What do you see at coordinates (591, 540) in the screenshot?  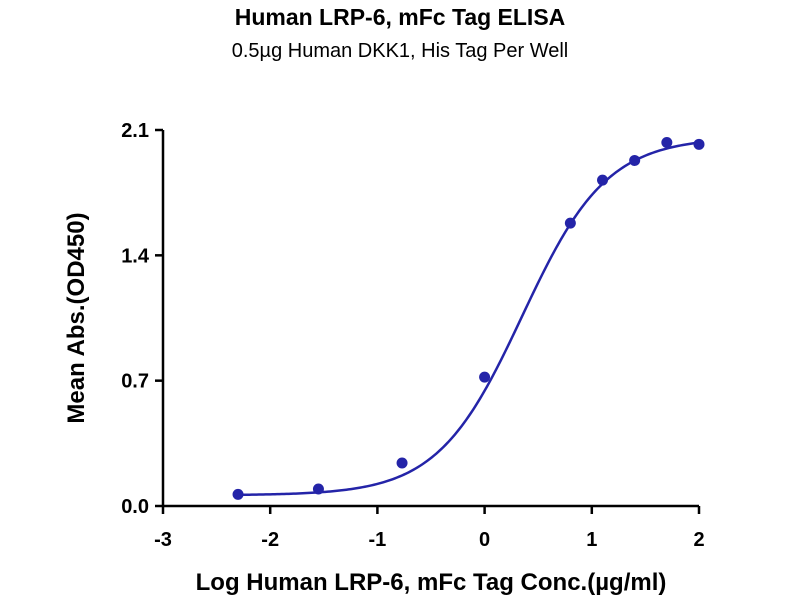 I see `x-tick-label: 1` at bounding box center [591, 540].